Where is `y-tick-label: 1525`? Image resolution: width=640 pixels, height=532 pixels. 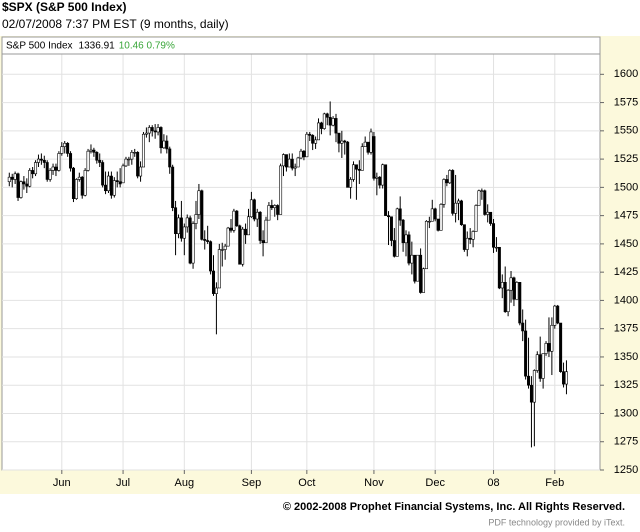
y-tick-label: 1525 is located at coordinates (626, 159).